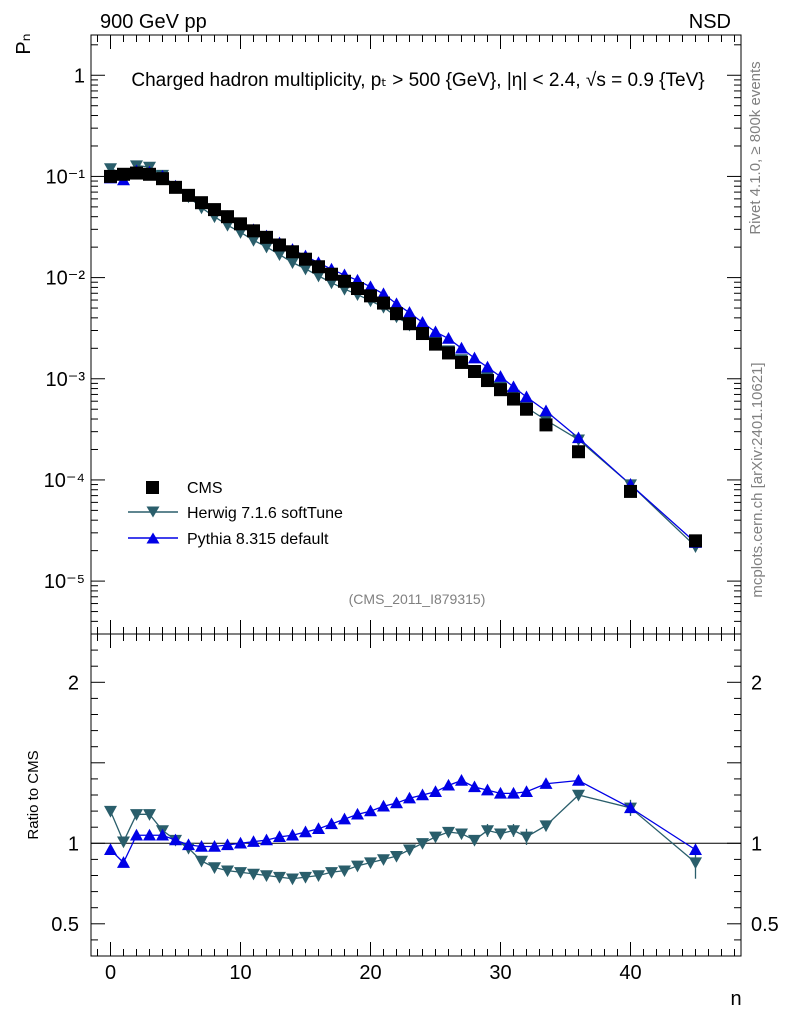  I want to click on legend-marker-herwig, so click(153, 512).